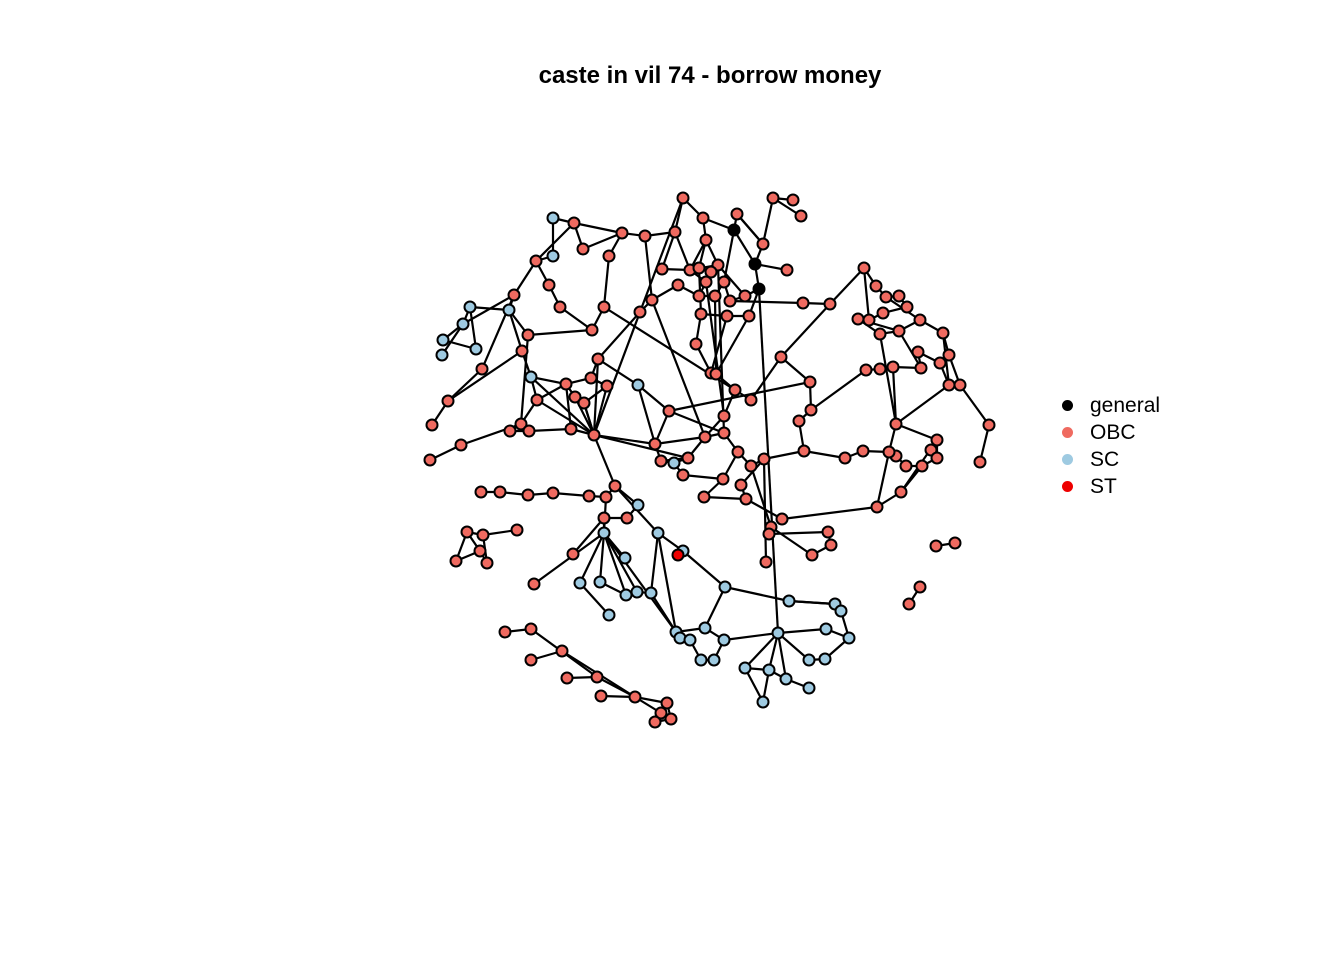  I want to click on legend-swatch-st, so click(1067, 486).